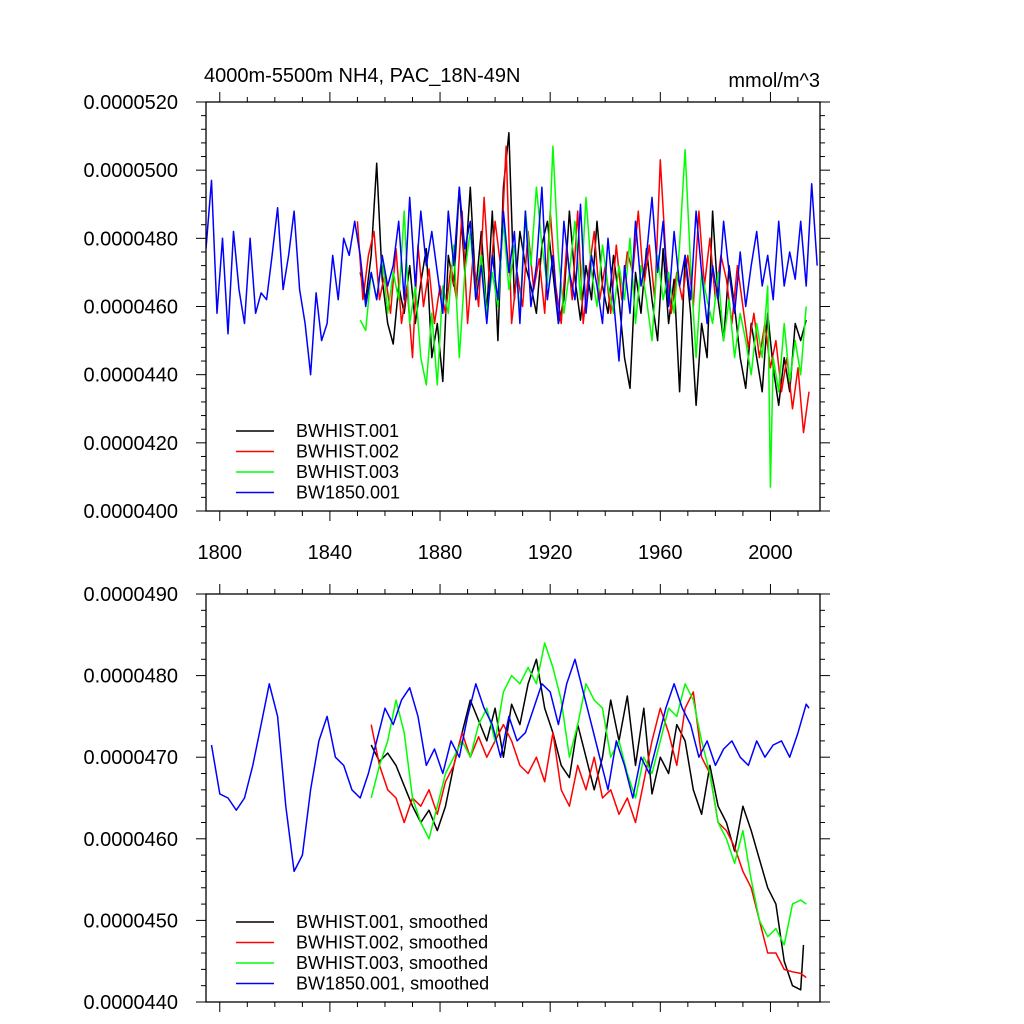  Describe the element at coordinates (130, 444) in the screenshot. I see `top-ytick-label: 0.0000420` at that location.